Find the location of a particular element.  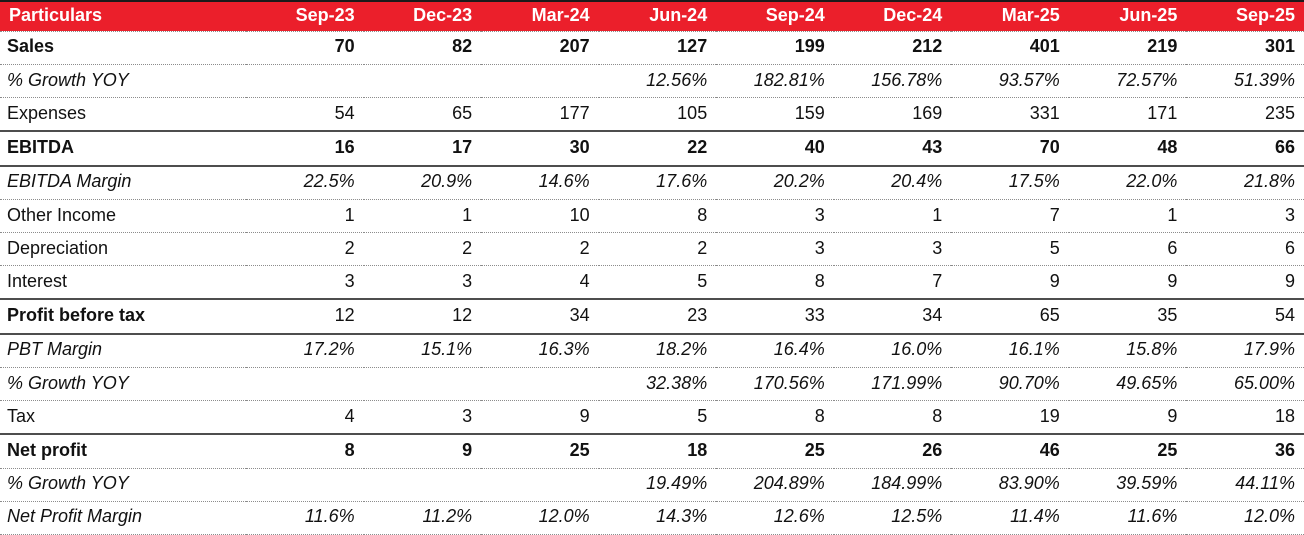

cell-value: 331 is located at coordinates (1010, 115).